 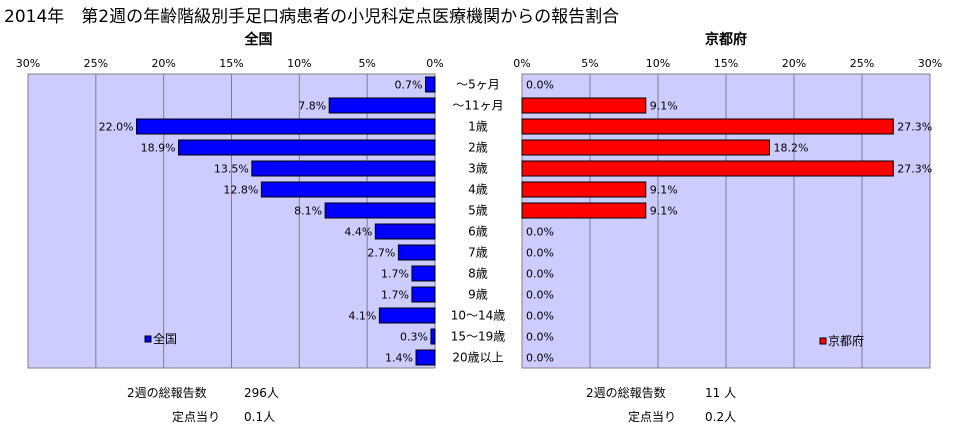 What do you see at coordinates (231, 63) in the screenshot?
I see `left-x-tick-label: 15%` at bounding box center [231, 63].